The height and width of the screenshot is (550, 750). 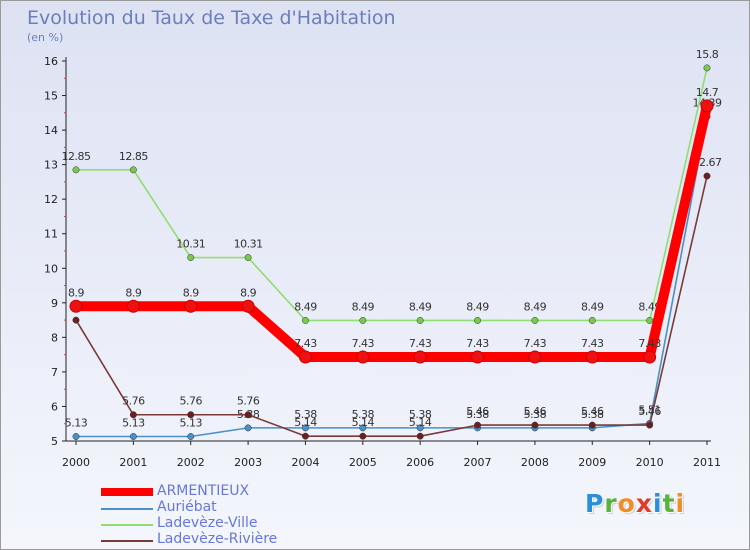 What do you see at coordinates (54, 441) in the screenshot?
I see `y-tick-label: 5` at bounding box center [54, 441].